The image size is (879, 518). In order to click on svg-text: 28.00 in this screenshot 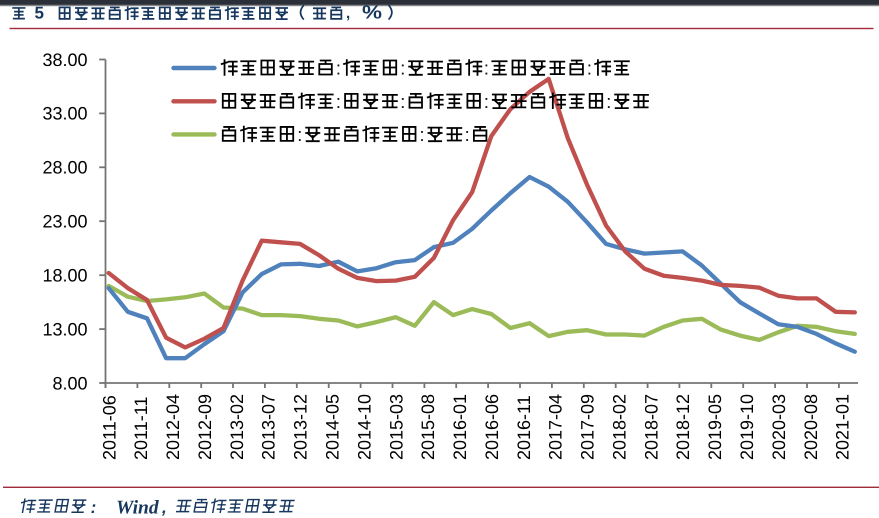, I will do `click(64, 168)`.